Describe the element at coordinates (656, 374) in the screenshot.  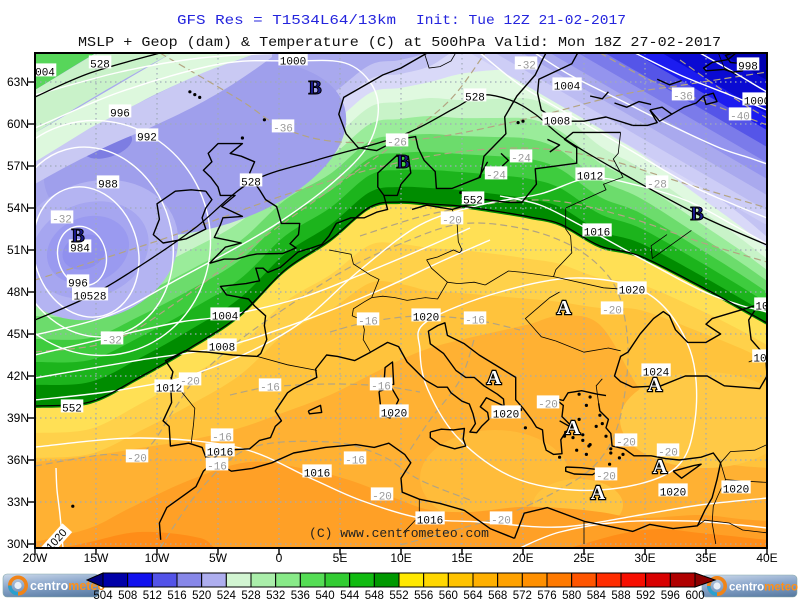
I see `svg-text: 1024` at that location.